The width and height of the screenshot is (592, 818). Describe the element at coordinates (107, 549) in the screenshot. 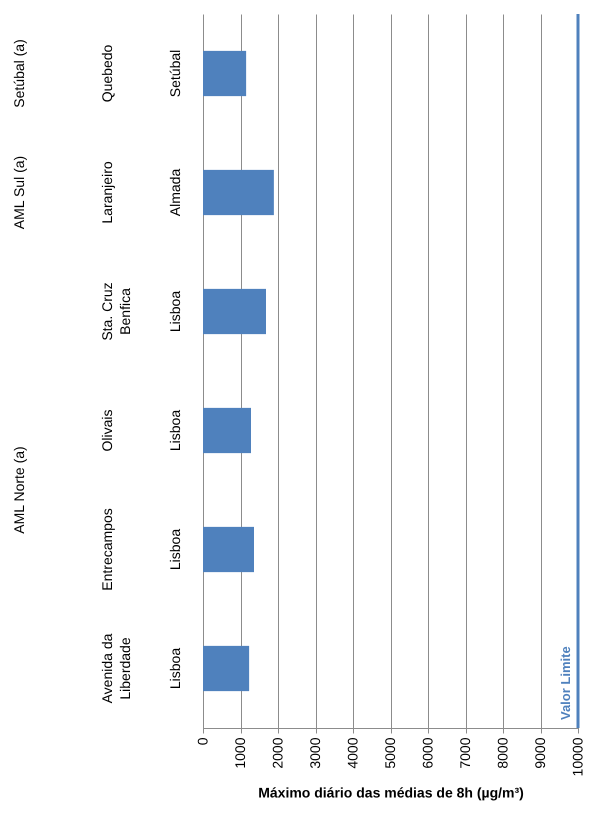

I see `y-tick-label: Entrecampos` at that location.